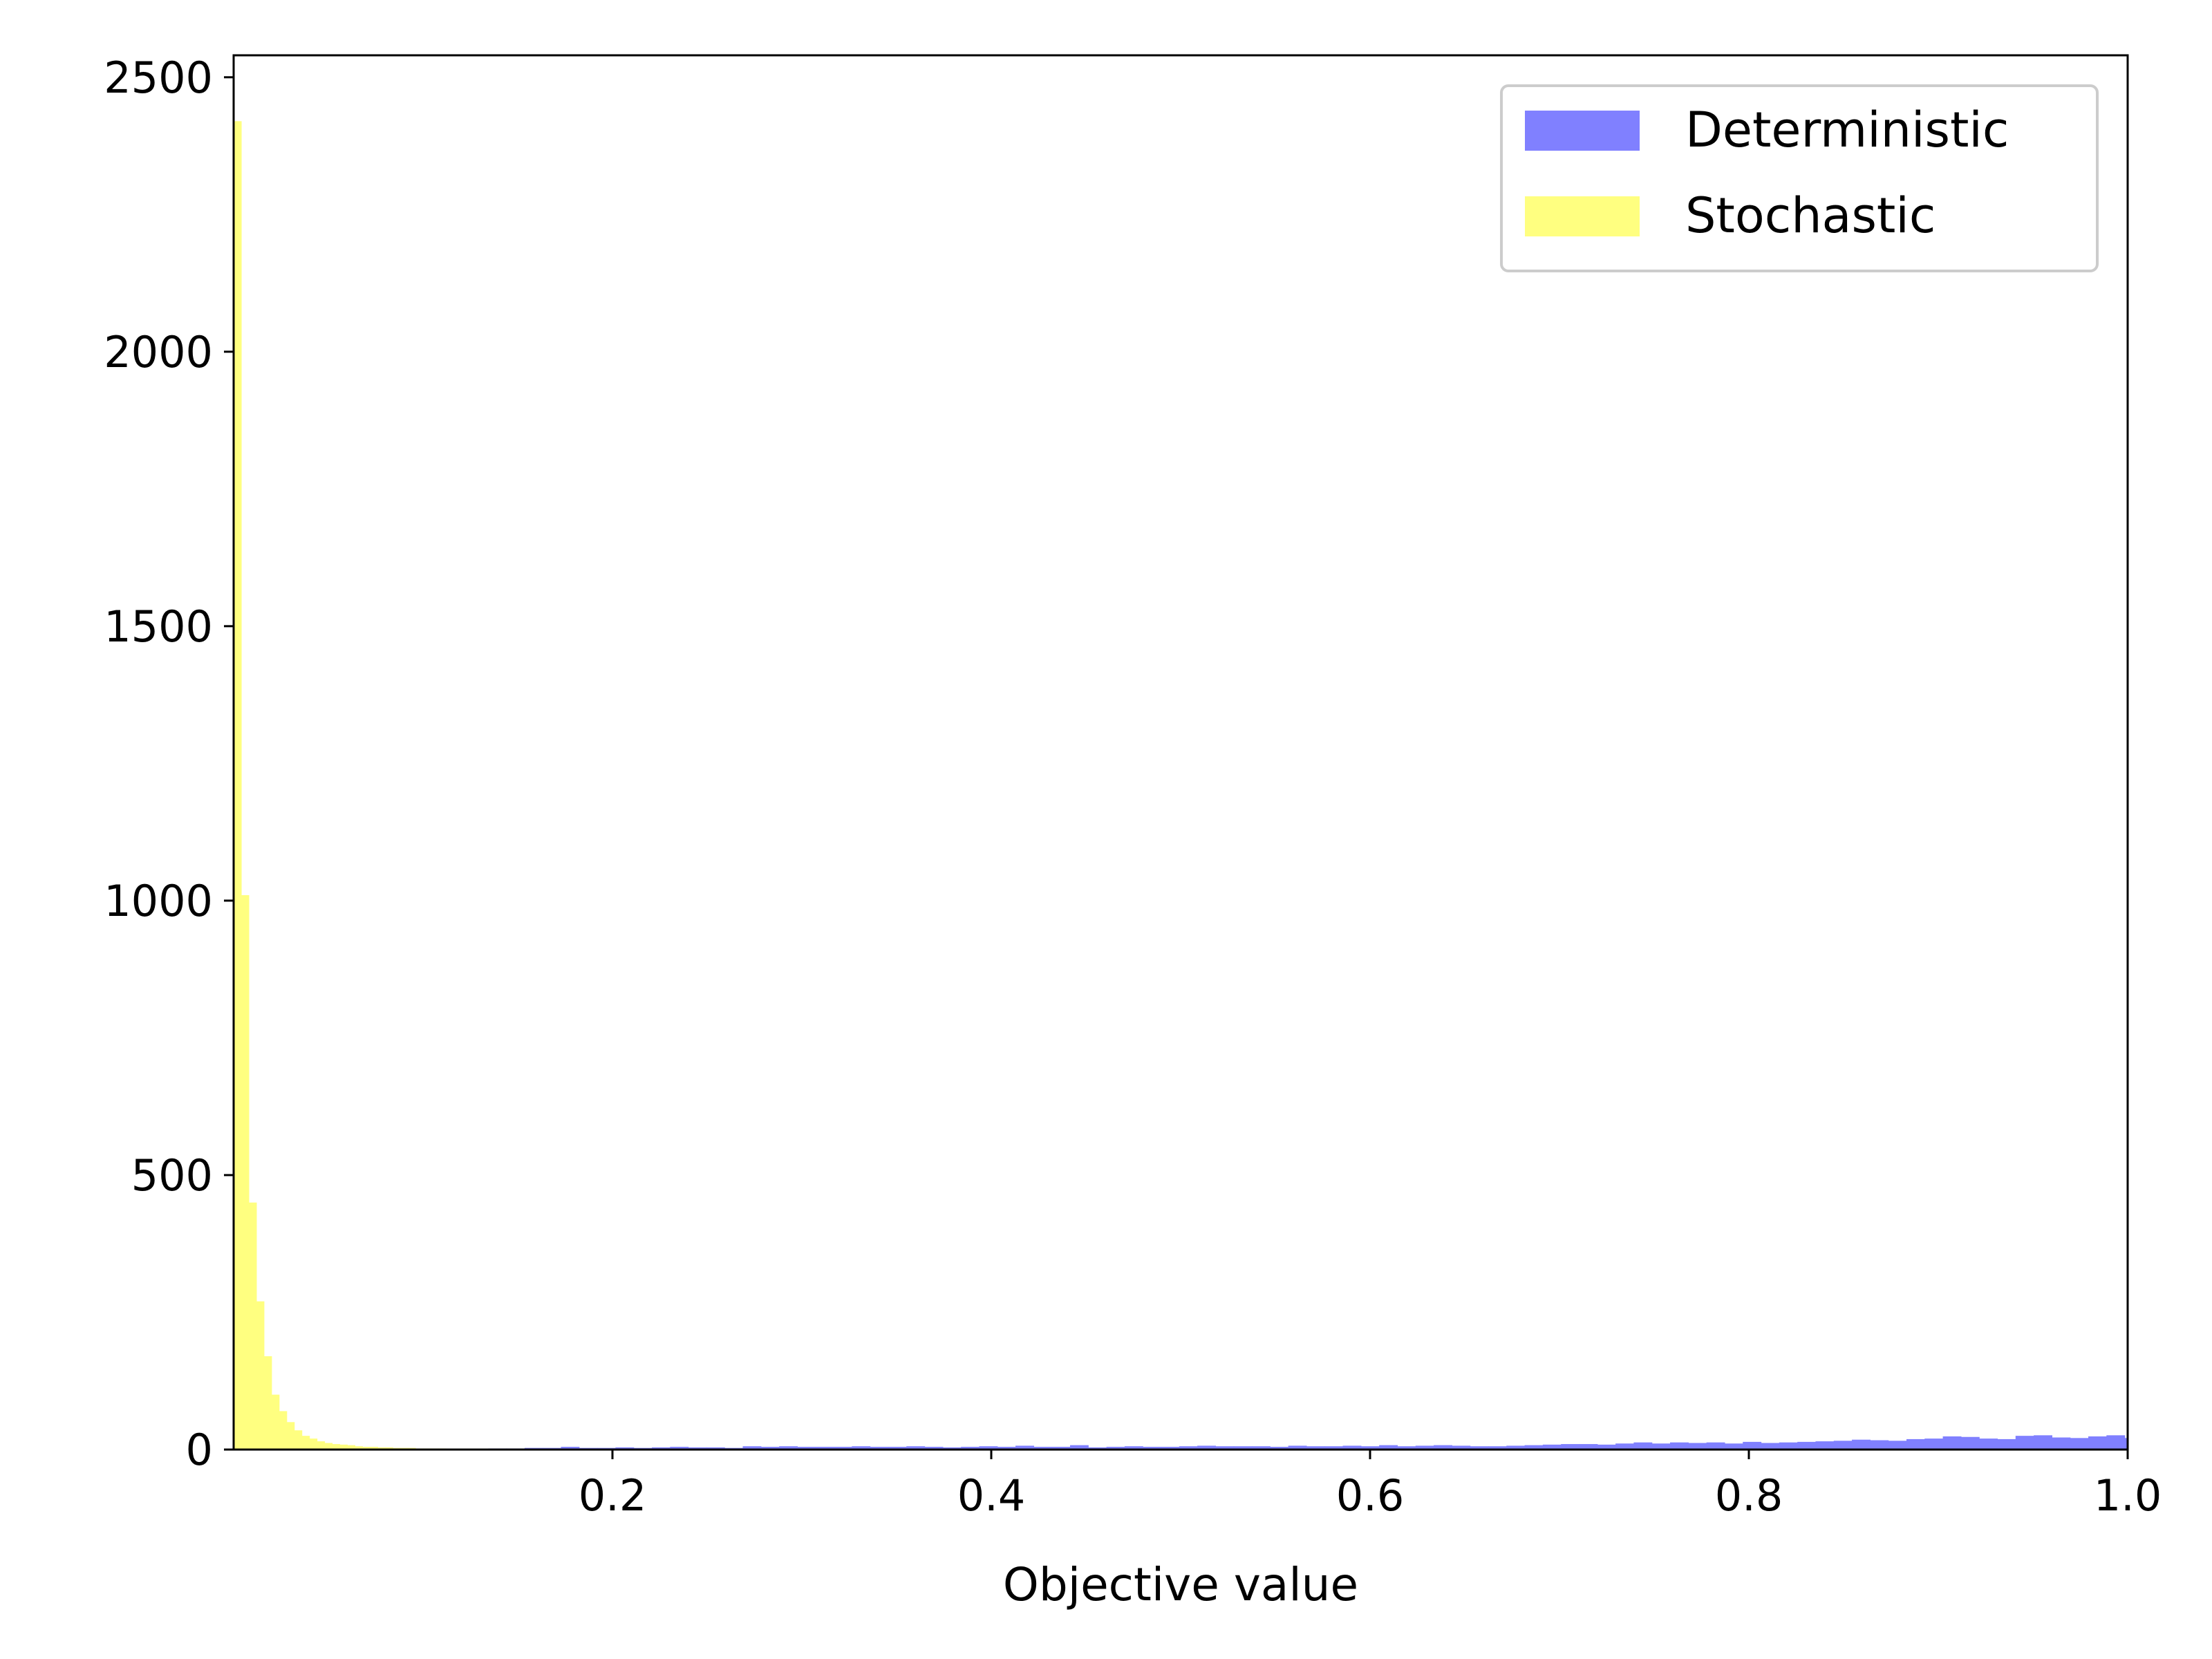  I want to click on x-tick-label: 0.8, so click(1749, 1495).